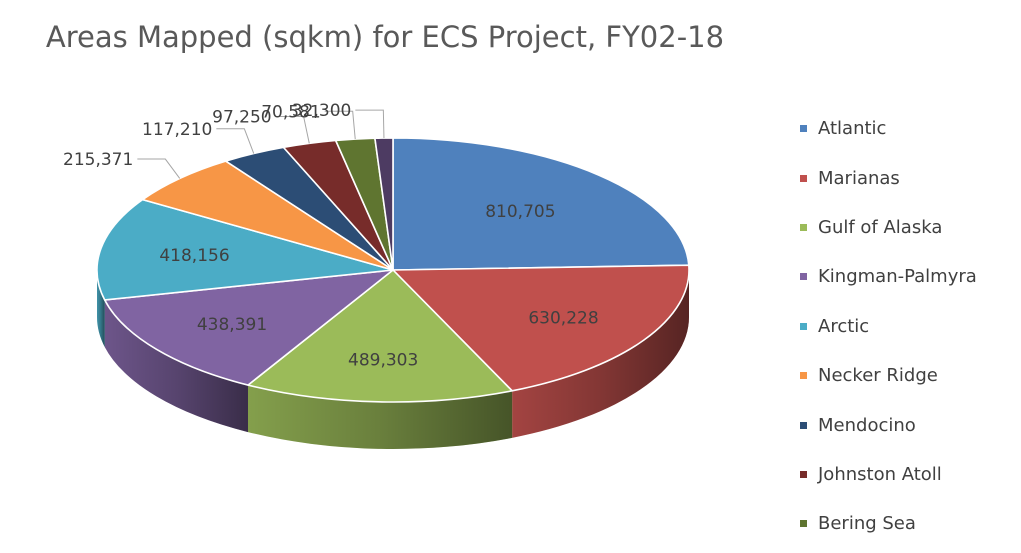  I want to click on leader-line-necker-ridge, so click(159, 168).